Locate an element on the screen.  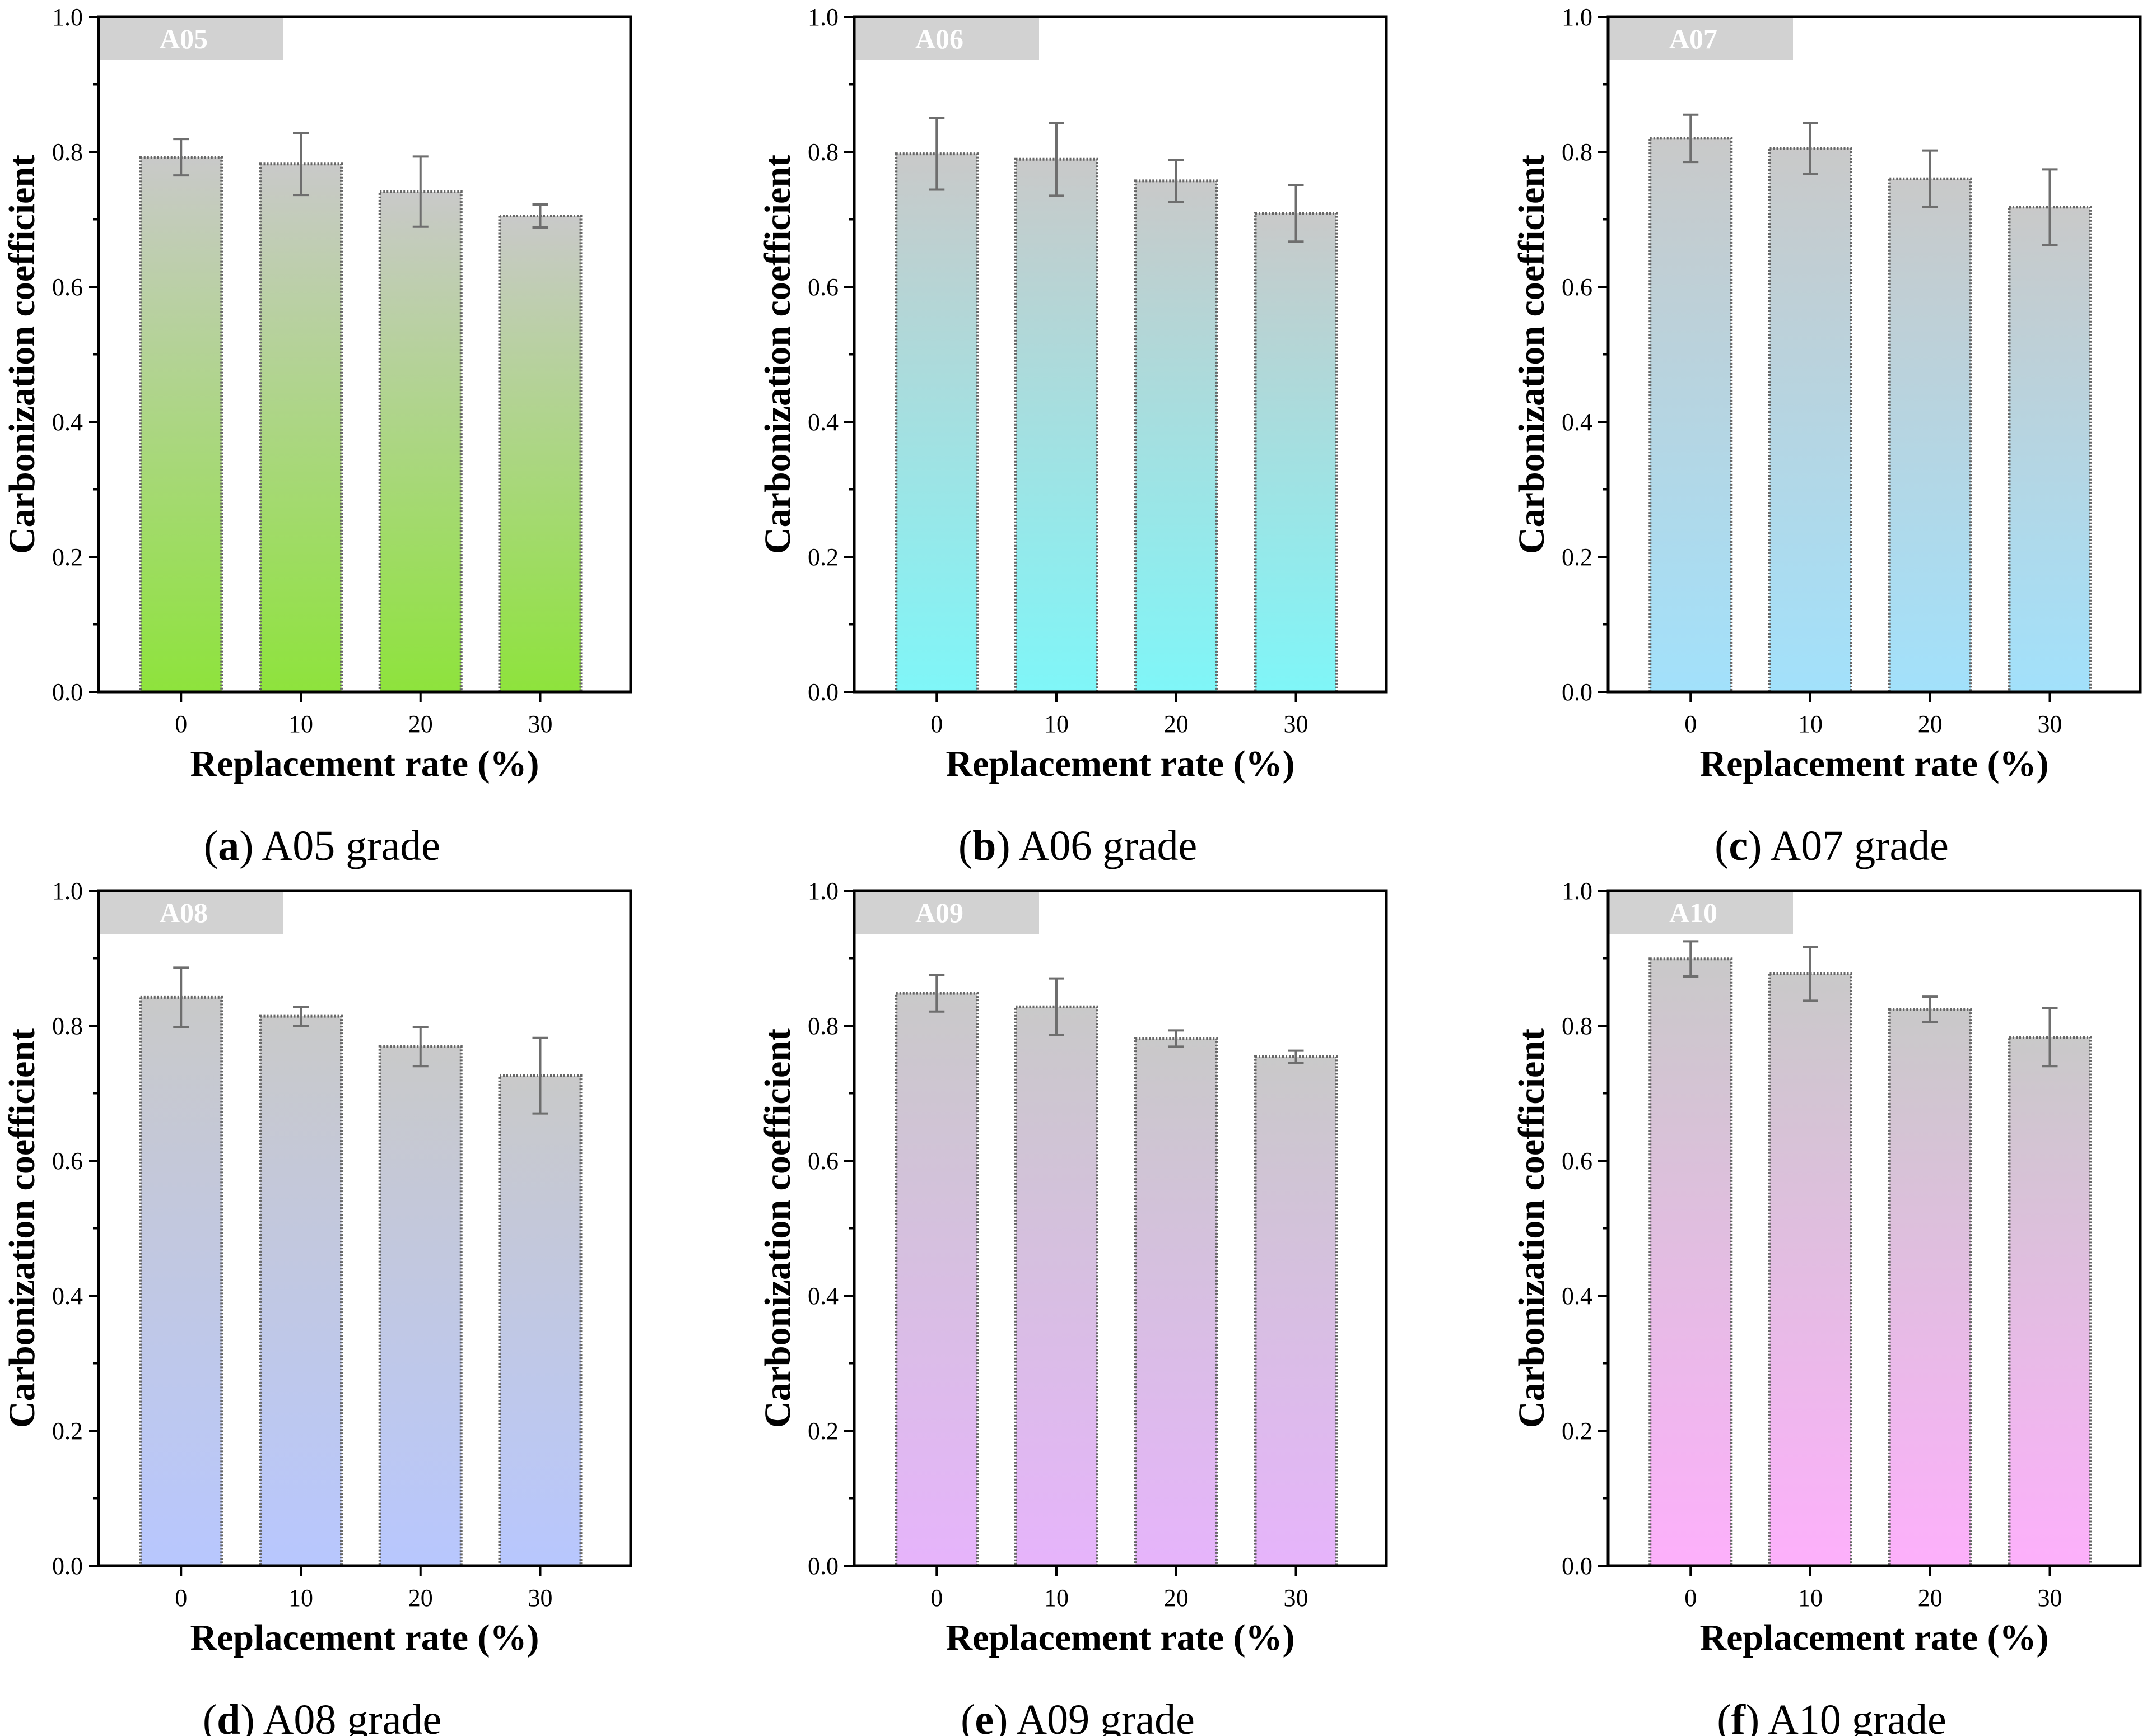
caption-text: A07 grade is located at coordinates (1855, 845).